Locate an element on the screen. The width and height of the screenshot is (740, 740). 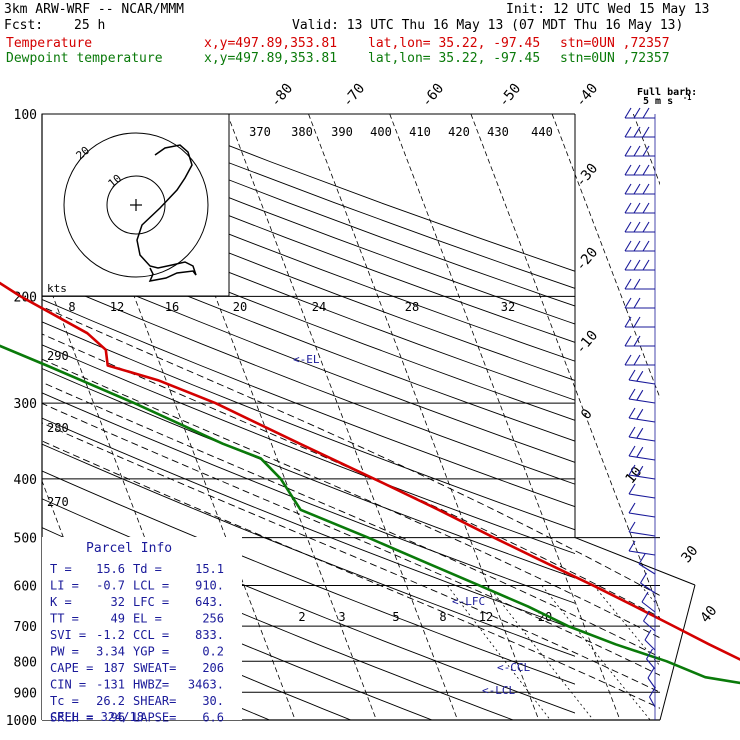
parcel-info-value: 643. is located at coordinates (209, 602).